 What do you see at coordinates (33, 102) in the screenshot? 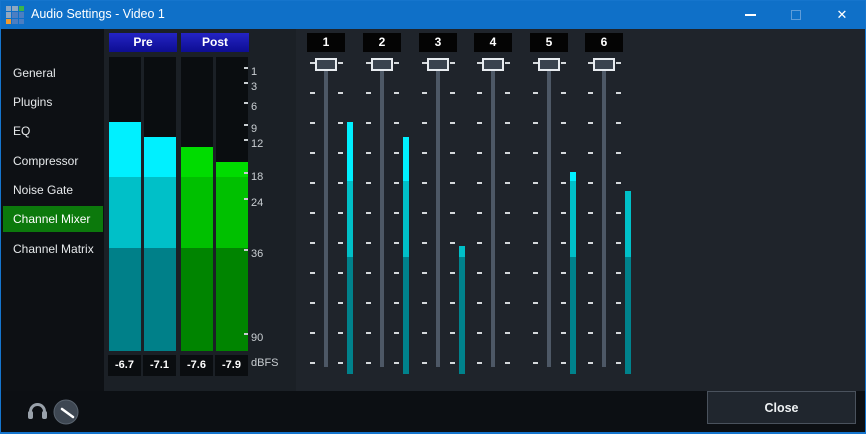
I see `sidebar-item-plugins: Plugins` at bounding box center [33, 102].